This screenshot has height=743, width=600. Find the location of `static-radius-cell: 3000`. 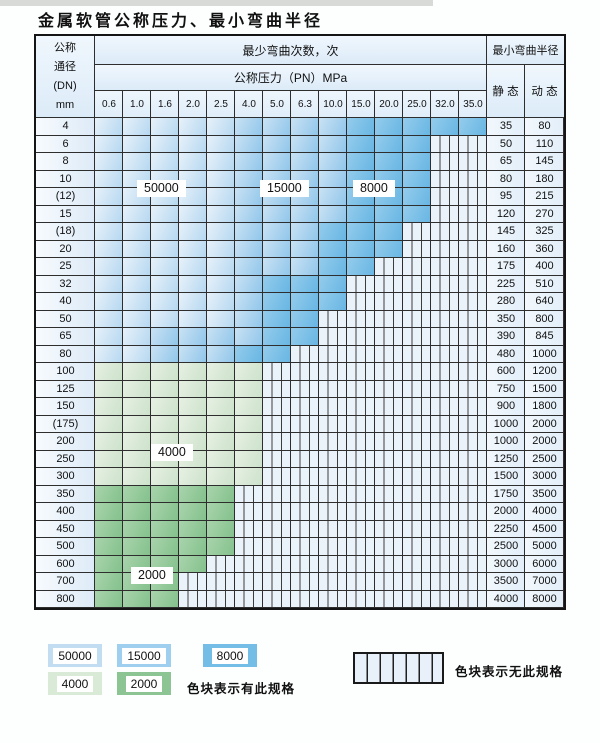

static-radius-cell: 3000 is located at coordinates (506, 564).